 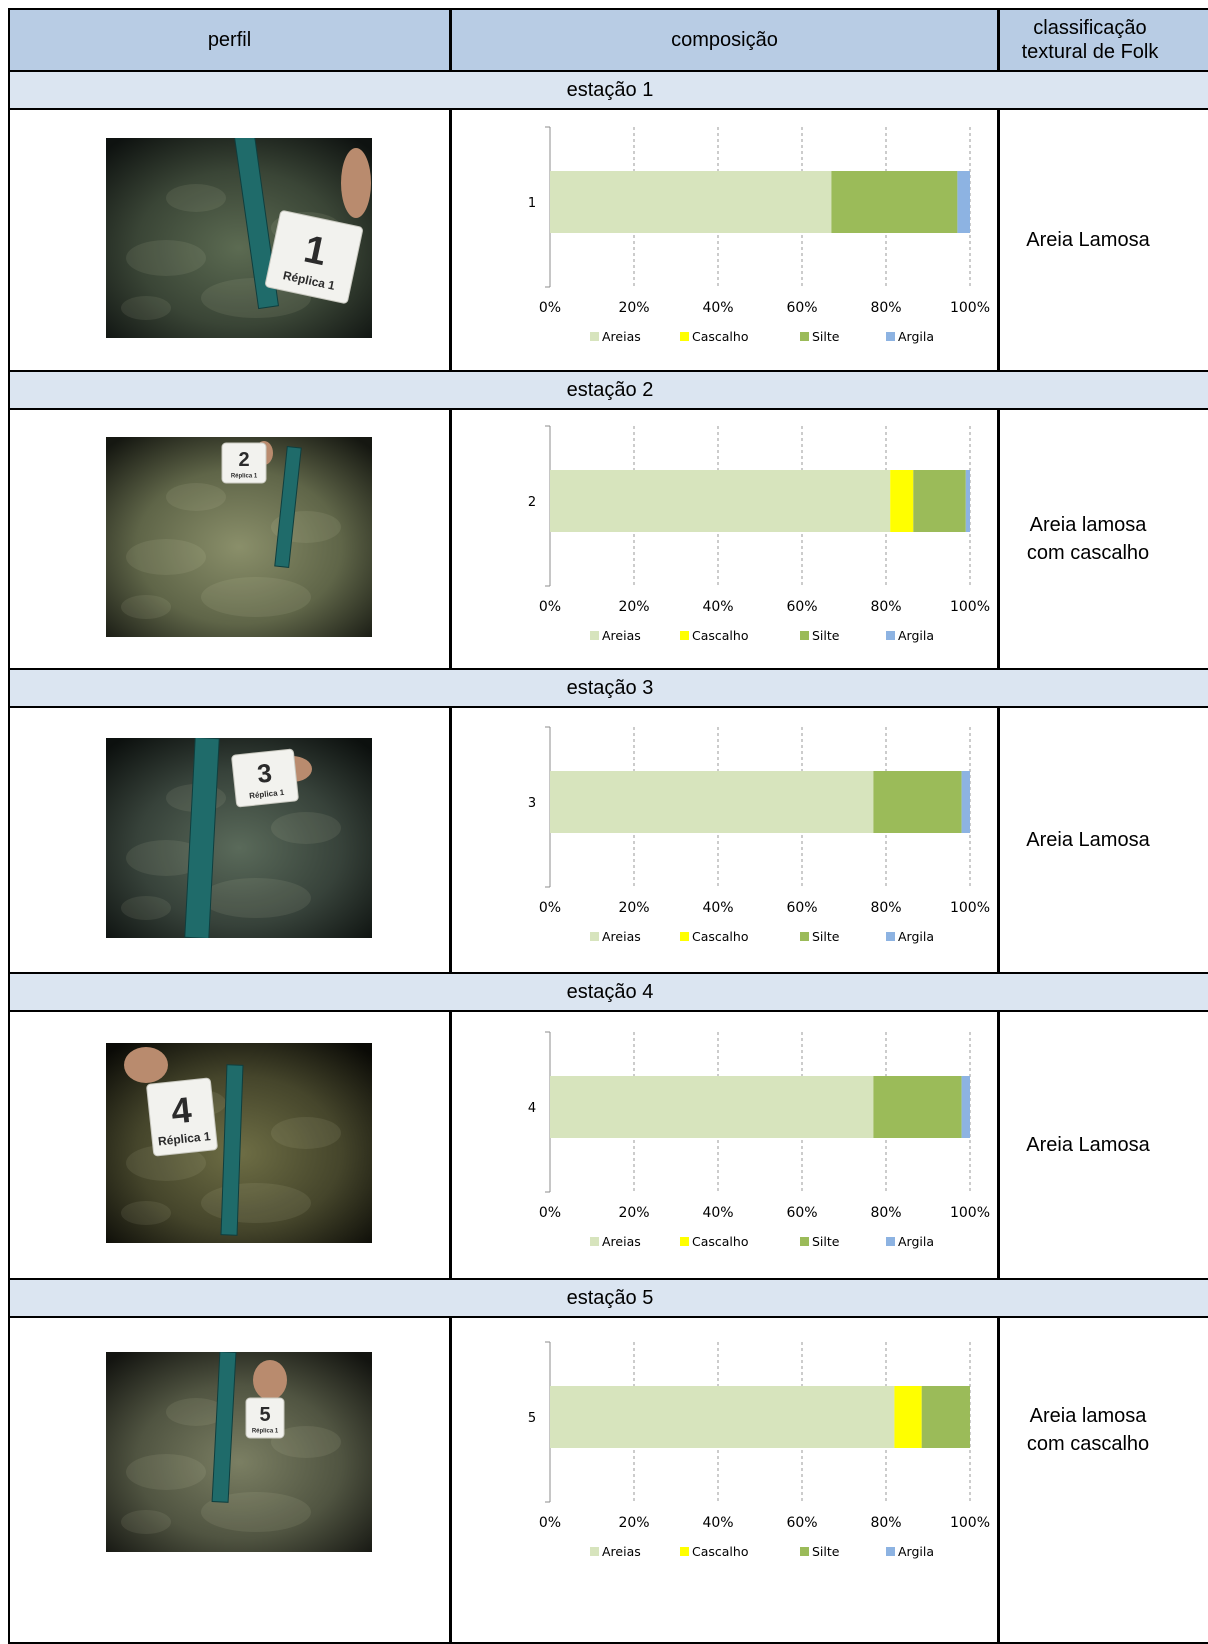 I want to click on station-header: estação 5, so click(x=608, y=1298).